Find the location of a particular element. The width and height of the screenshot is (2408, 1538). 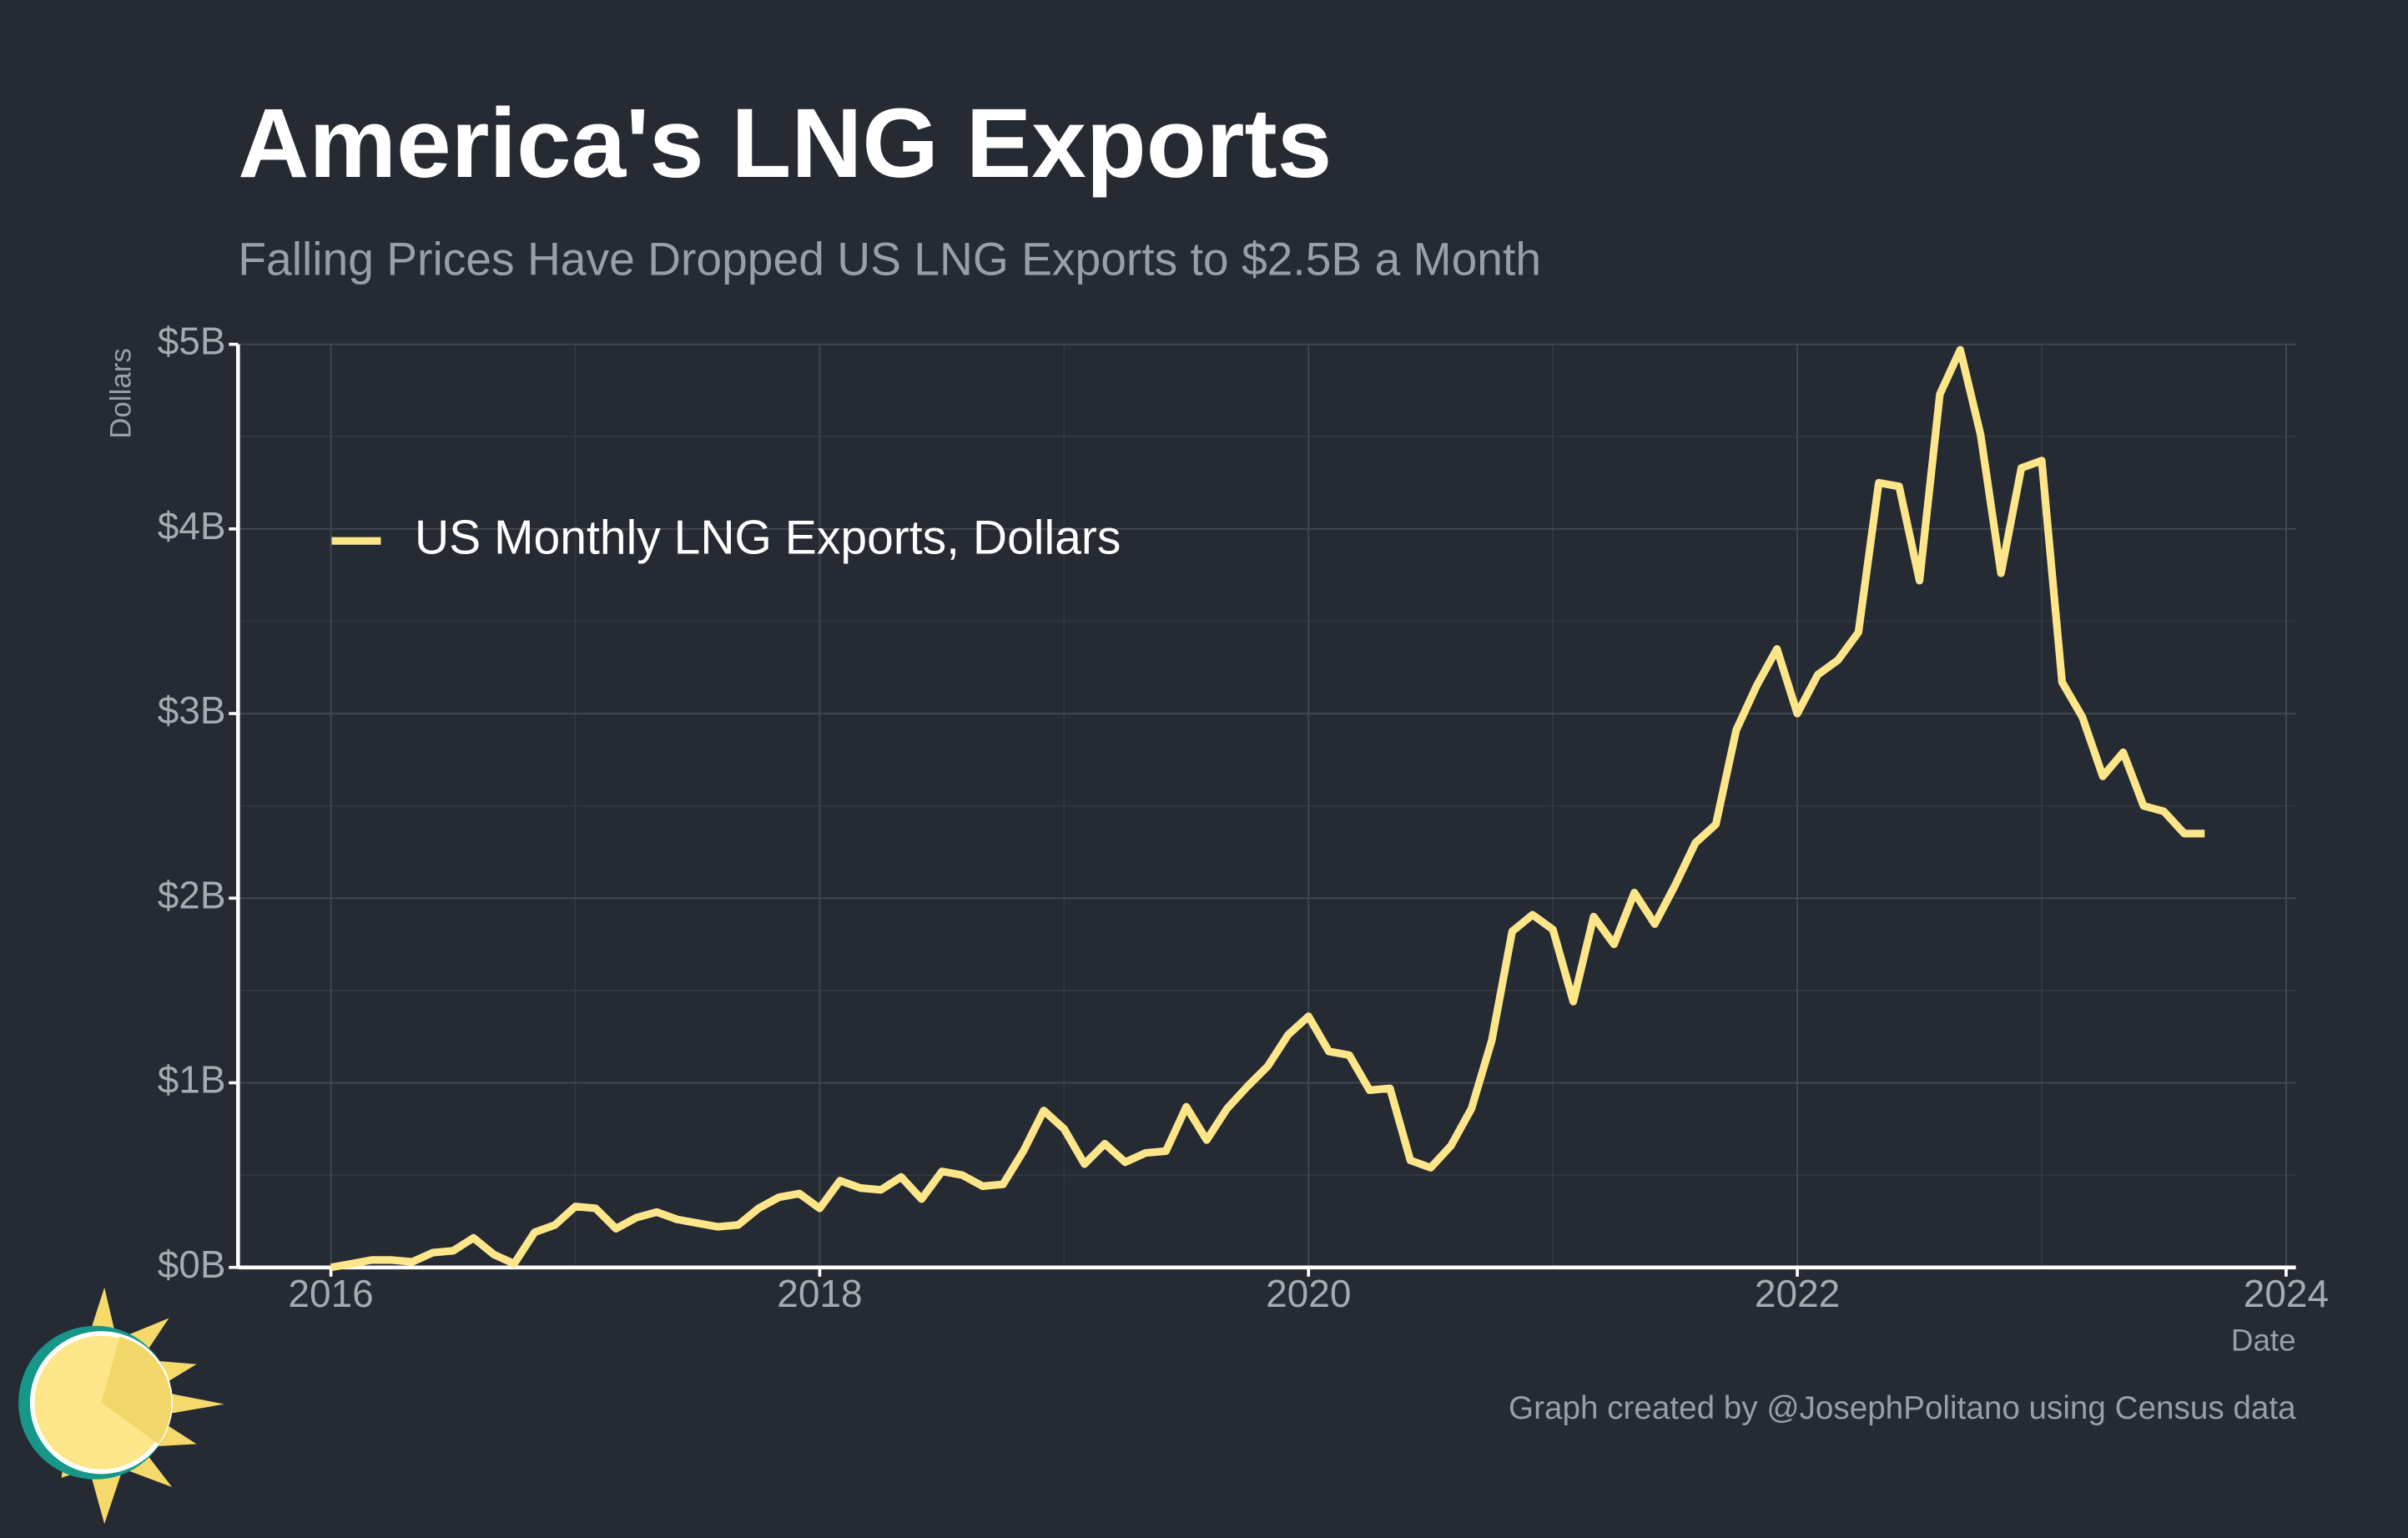

logo is located at coordinates (121, 1406).